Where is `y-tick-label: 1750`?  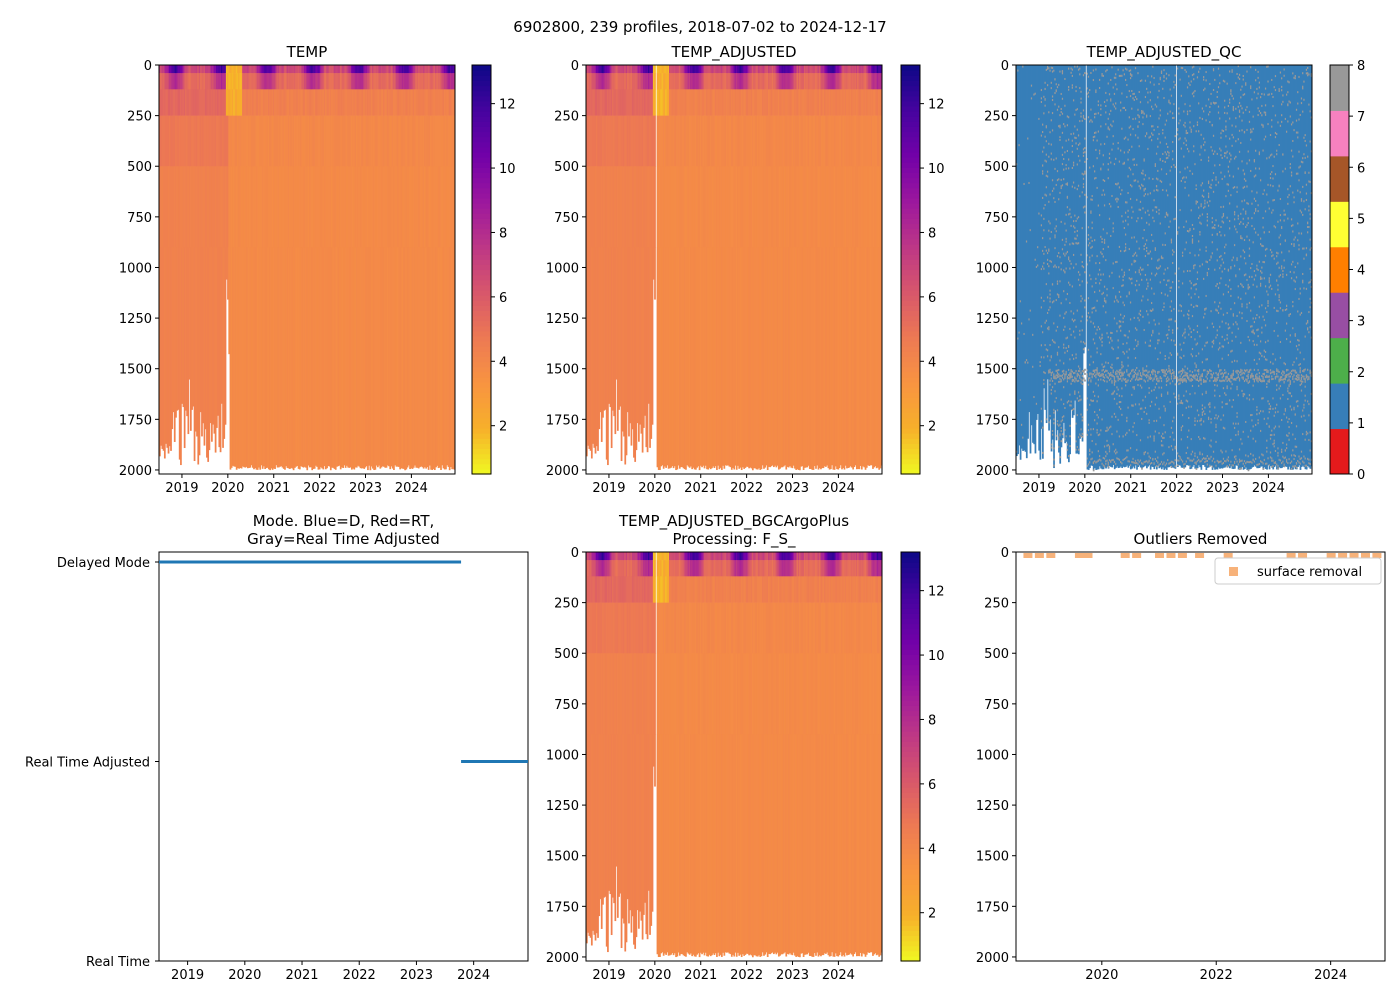 y-tick-label: 1750 is located at coordinates (562, 420).